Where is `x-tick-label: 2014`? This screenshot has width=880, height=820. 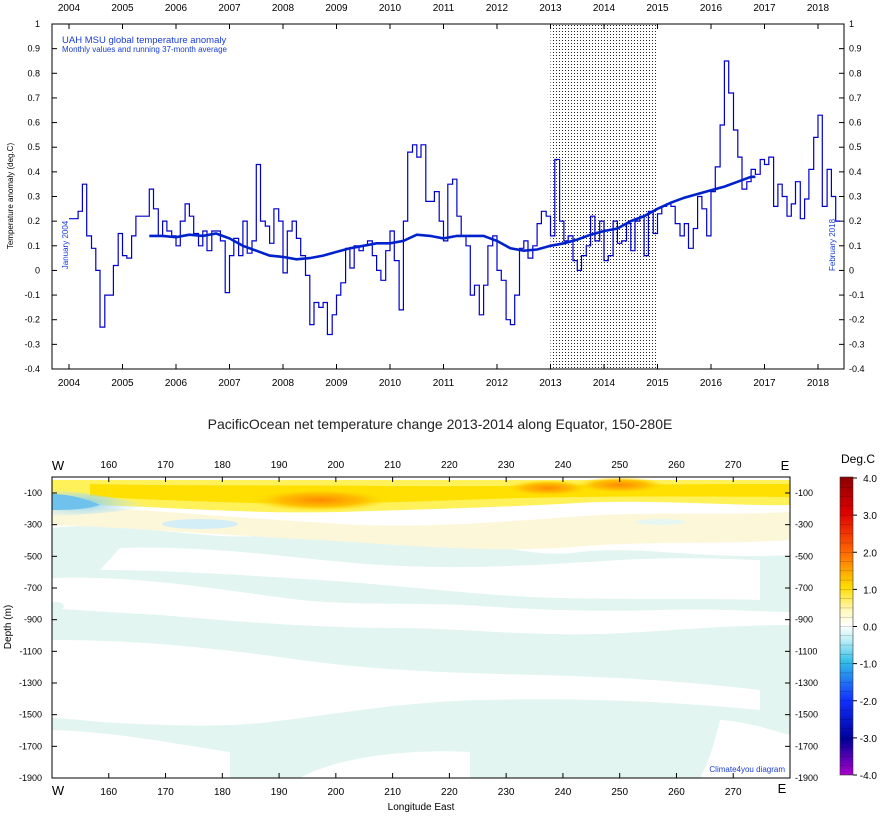
x-tick-label: 2014 is located at coordinates (604, 383).